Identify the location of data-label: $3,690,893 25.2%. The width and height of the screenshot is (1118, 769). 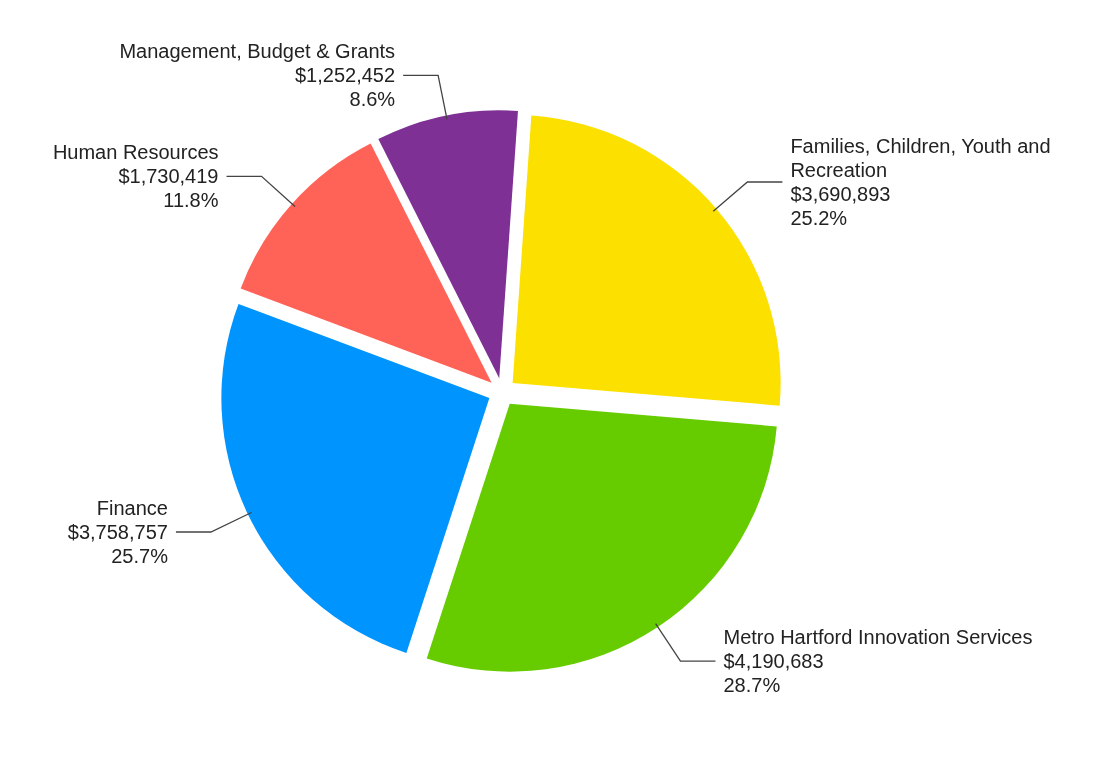
(840, 205).